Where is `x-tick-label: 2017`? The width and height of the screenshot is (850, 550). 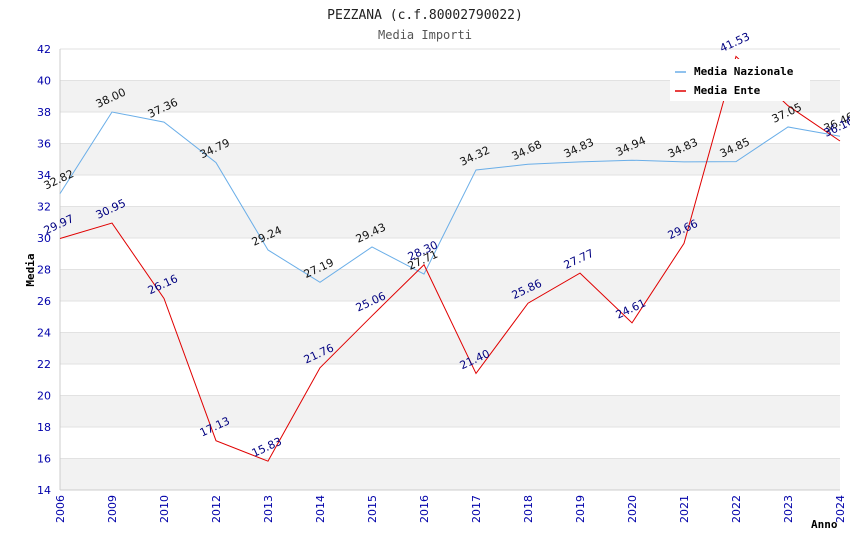
x-tick-label: 2017 is located at coordinates (476, 509).